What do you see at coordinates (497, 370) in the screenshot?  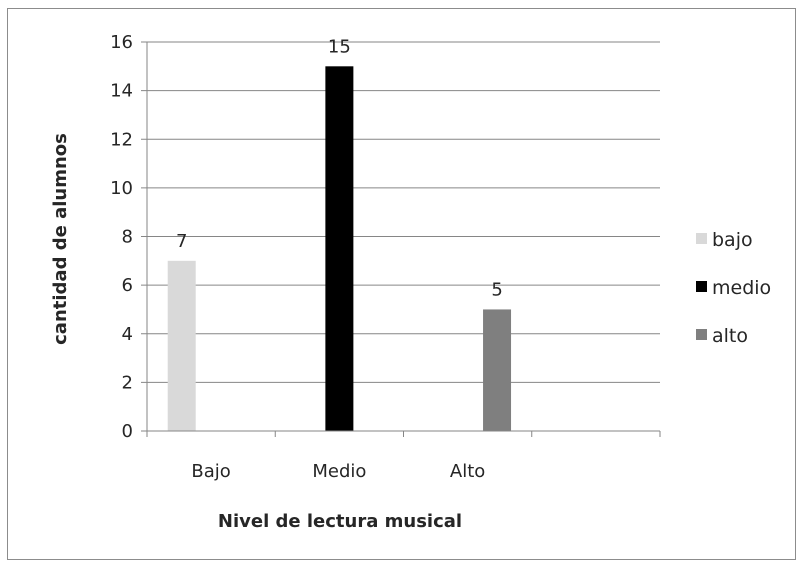 I see `bar-alto` at bounding box center [497, 370].